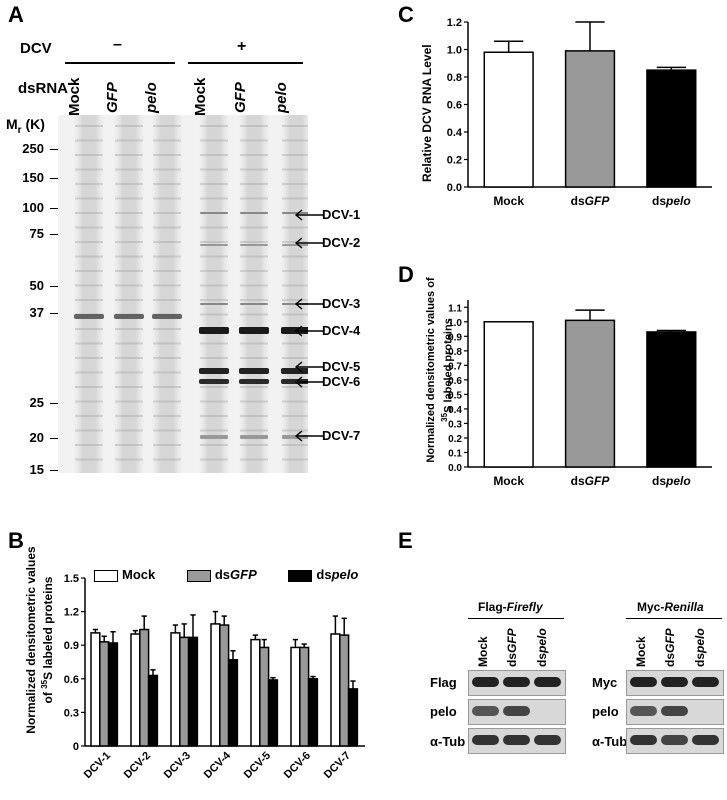 The height and width of the screenshot is (800, 727). What do you see at coordinates (579, 112) in the screenshot?
I see `chart-c: 0.0 0.2 0.4 0.6 0.8 1.0 1.2 Mock dsGFP dspelo` at bounding box center [579, 112].